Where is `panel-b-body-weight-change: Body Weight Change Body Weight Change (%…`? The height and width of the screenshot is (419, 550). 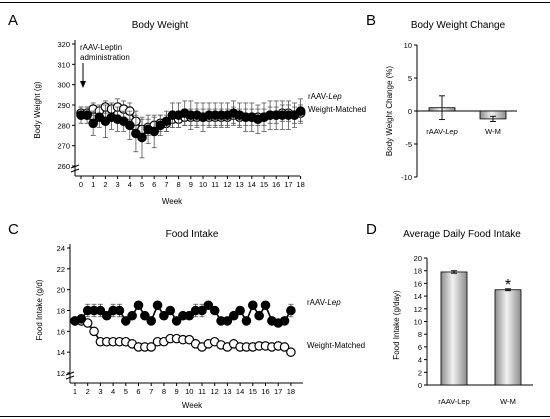 panel-b-body-weight-change: Body Weight Change Body Weight Change (%… is located at coordinates (451, 101).